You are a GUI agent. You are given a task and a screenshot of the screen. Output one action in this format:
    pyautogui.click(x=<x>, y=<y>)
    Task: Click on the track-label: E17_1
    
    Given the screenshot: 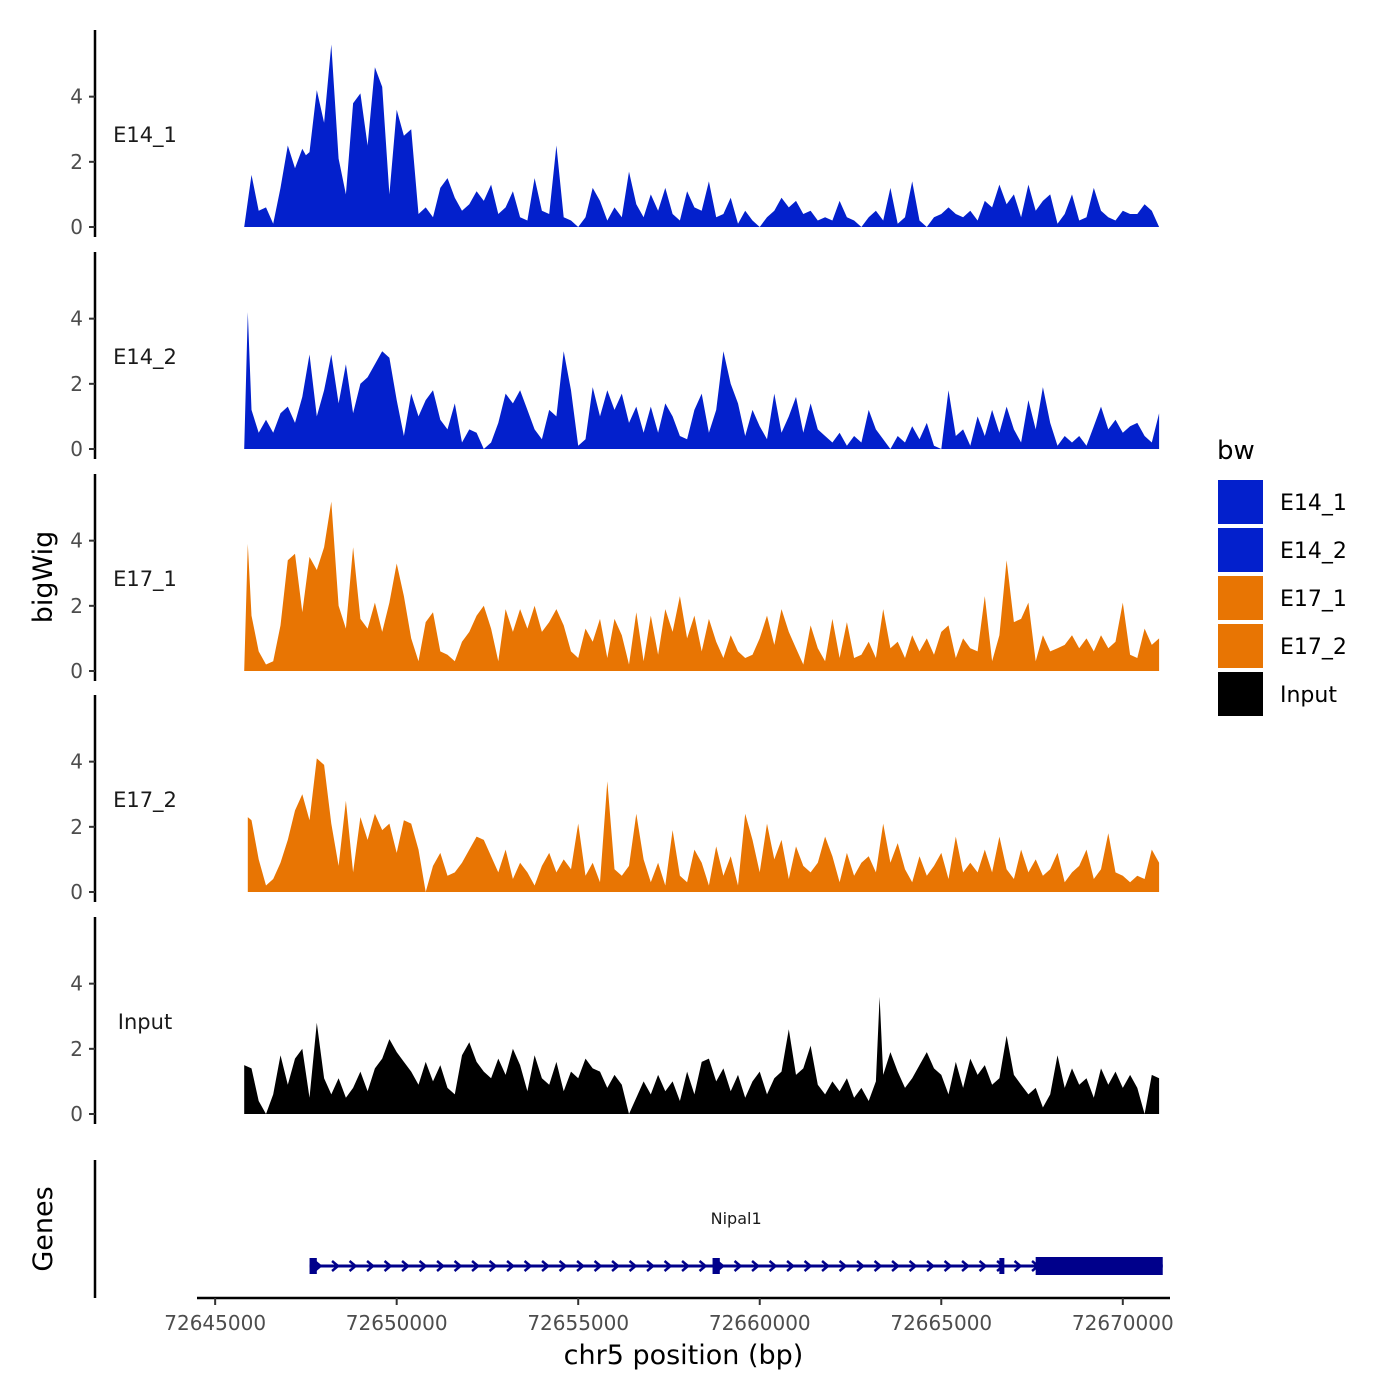 What is the action you would take?
    pyautogui.click(x=145, y=579)
    